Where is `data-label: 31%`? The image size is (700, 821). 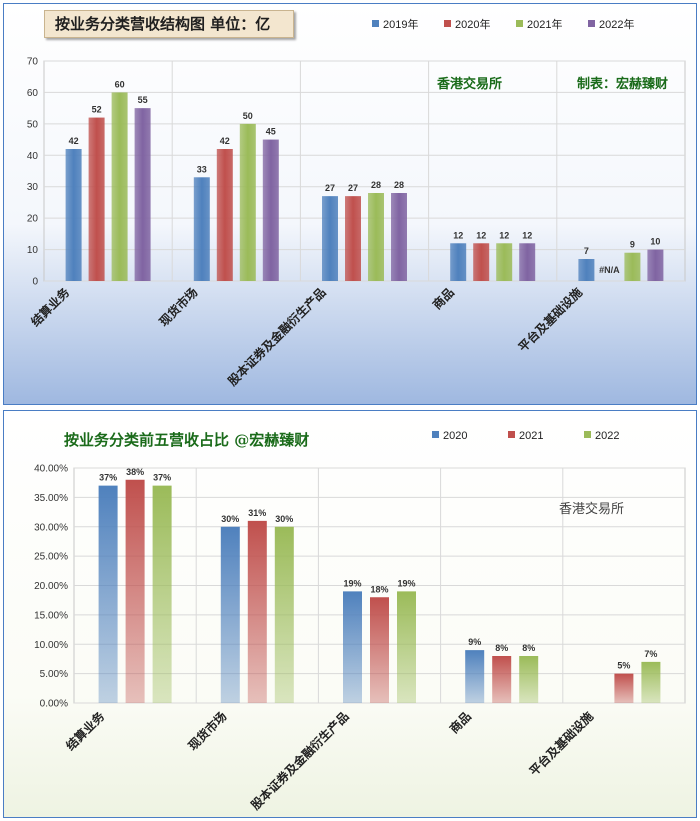
data-label: 31% is located at coordinates (257, 513).